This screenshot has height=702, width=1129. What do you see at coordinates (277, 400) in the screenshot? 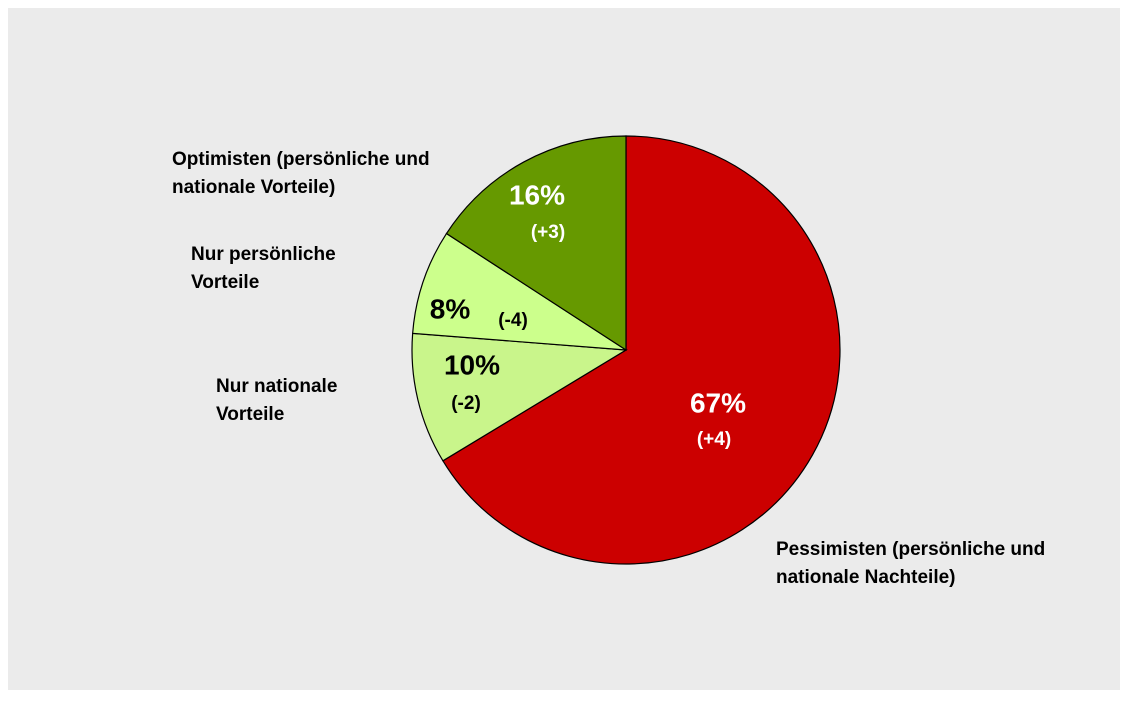
I see `category-label: Nur nationale Vorteile` at bounding box center [277, 400].